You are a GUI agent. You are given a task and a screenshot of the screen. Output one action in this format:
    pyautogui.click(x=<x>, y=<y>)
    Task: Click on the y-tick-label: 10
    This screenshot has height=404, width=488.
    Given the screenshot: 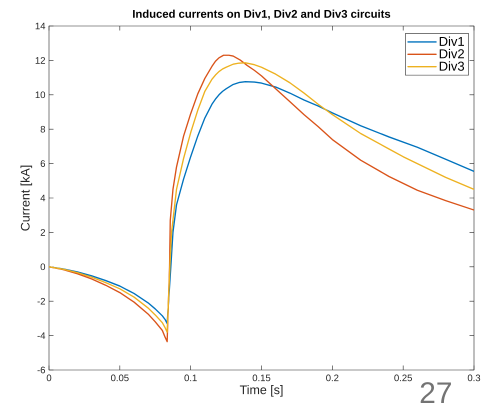 What is the action you would take?
    pyautogui.click(x=41, y=94)
    